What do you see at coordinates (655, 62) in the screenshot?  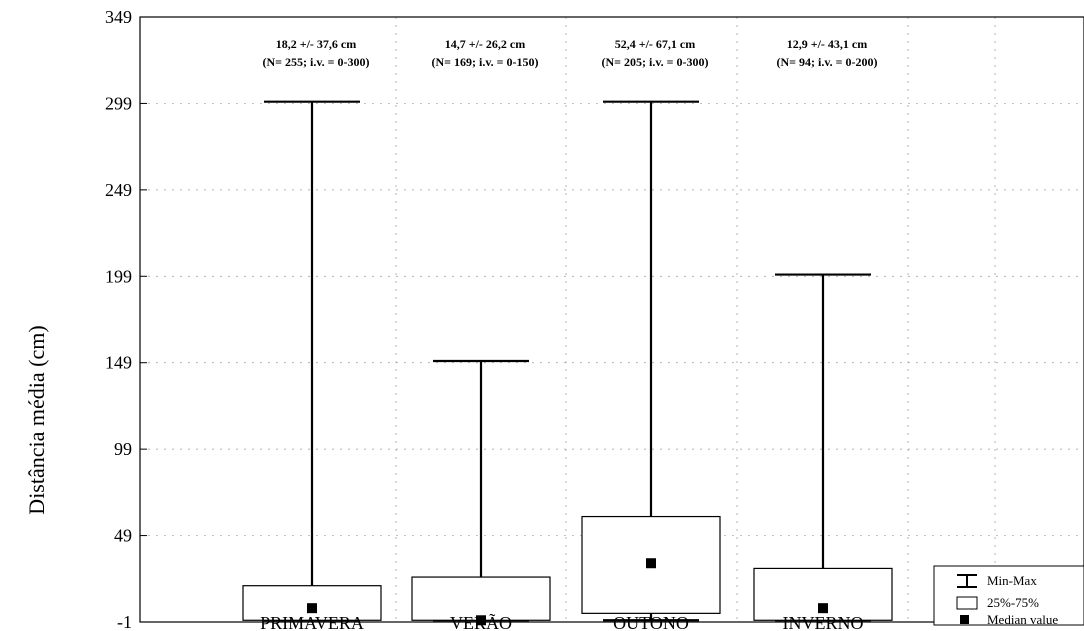 I see `annotation-n: (N= 205; i.v. = 0-300)` at bounding box center [655, 62].